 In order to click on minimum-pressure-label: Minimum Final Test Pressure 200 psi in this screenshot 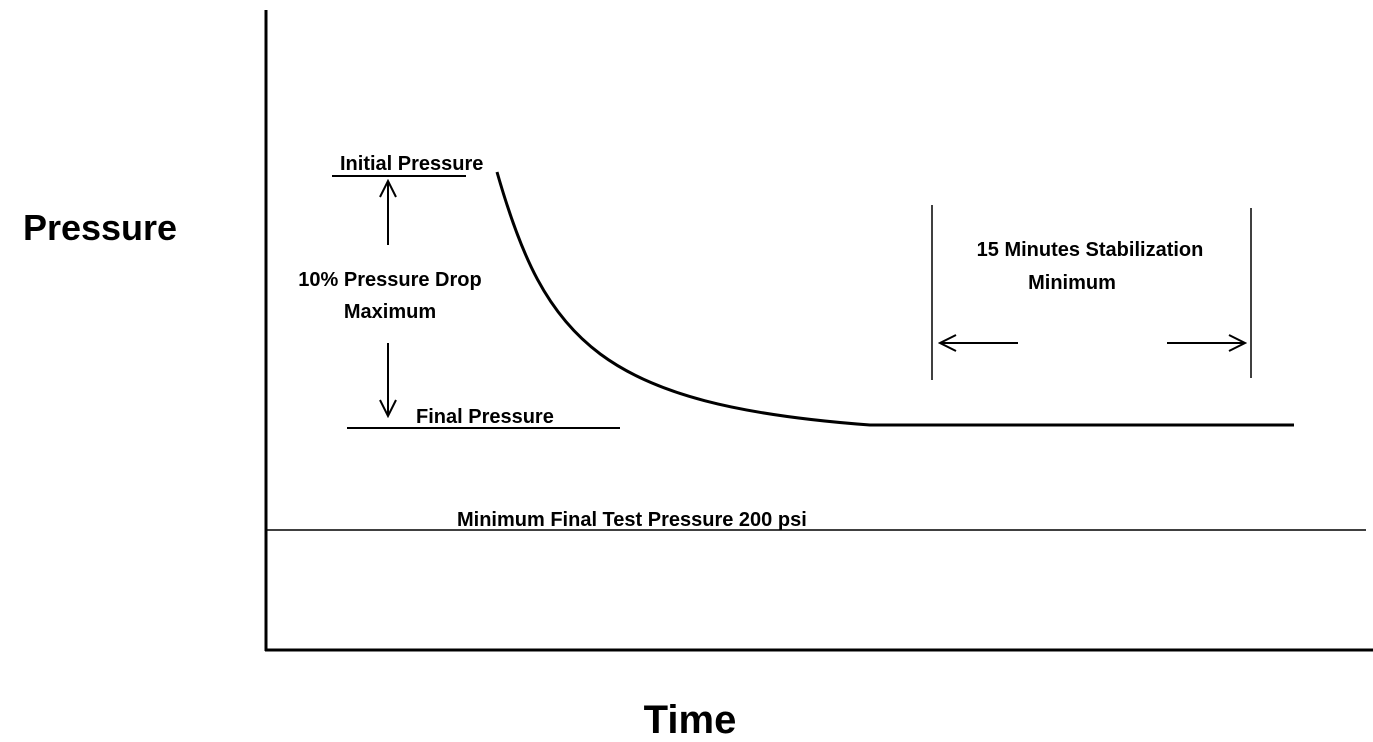, I will do `click(632, 520)`.